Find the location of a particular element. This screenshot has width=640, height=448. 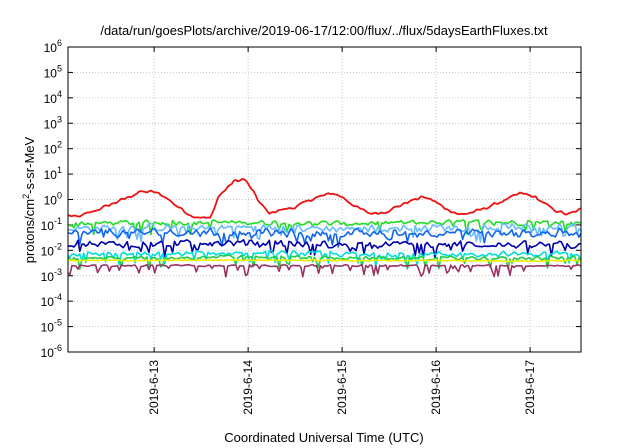

y-tick-label: 10⁰ is located at coordinates (53, 199).